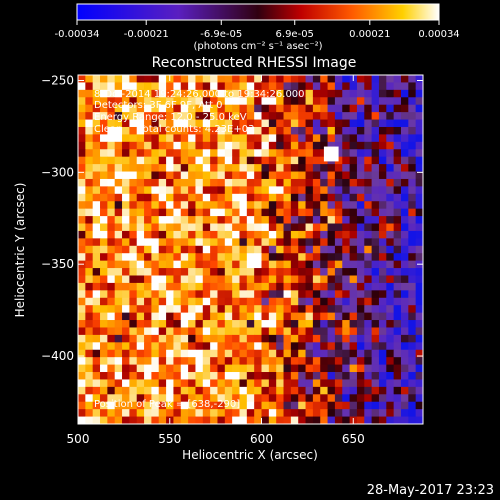  I want to click on x-tick-label: 550, so click(169, 439).